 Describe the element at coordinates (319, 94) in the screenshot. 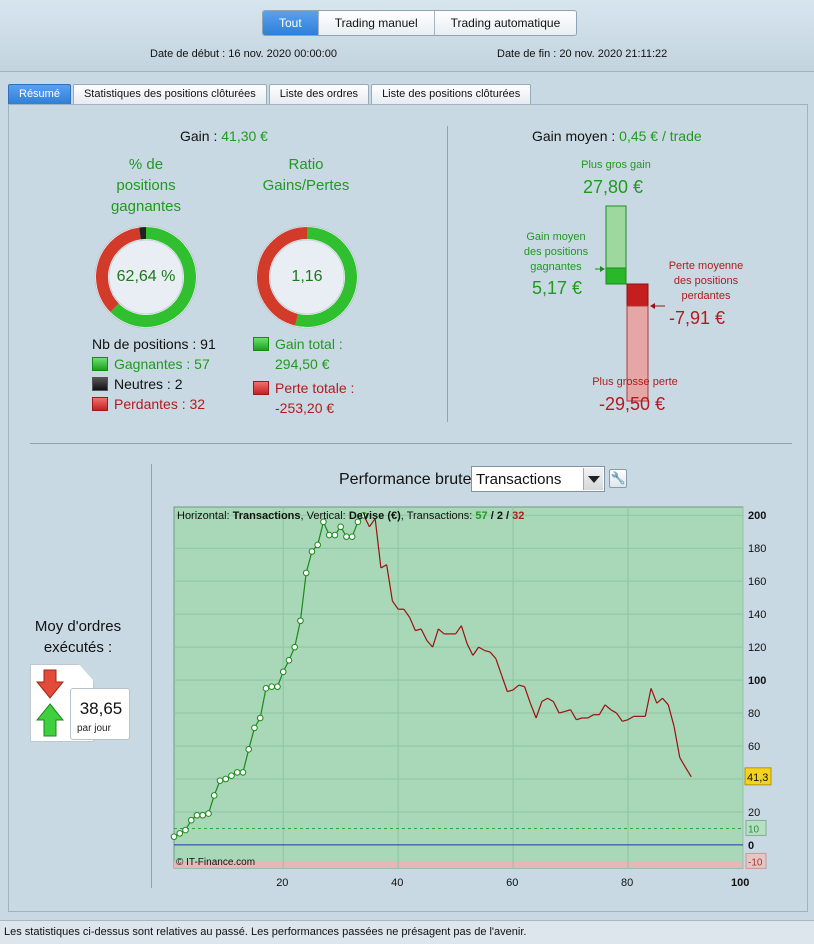

I see `tab-liste-ordres: Liste des ordres` at that location.